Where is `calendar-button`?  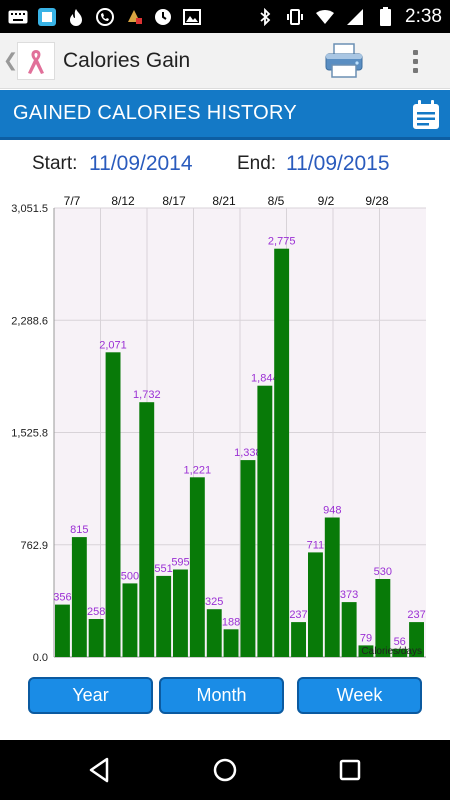 calendar-button is located at coordinates (426, 115).